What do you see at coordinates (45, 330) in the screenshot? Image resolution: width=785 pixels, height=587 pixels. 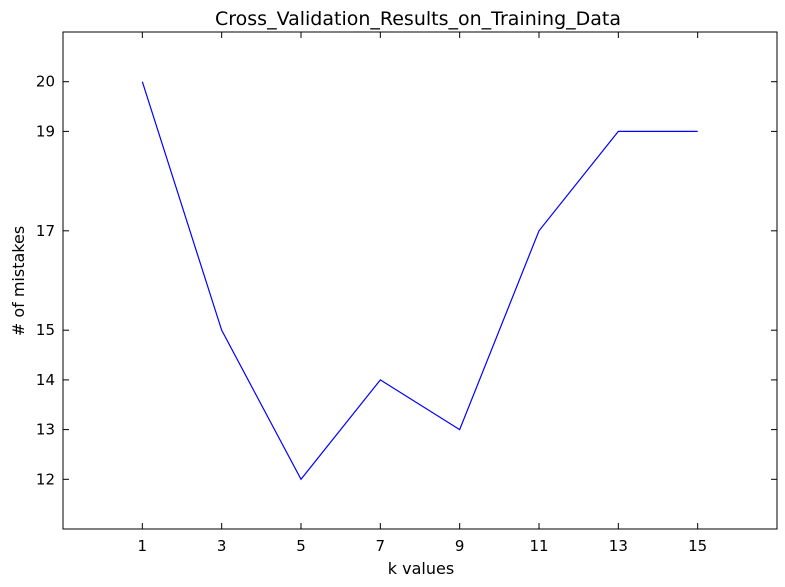 I see `y-tick-label: 15` at bounding box center [45, 330].